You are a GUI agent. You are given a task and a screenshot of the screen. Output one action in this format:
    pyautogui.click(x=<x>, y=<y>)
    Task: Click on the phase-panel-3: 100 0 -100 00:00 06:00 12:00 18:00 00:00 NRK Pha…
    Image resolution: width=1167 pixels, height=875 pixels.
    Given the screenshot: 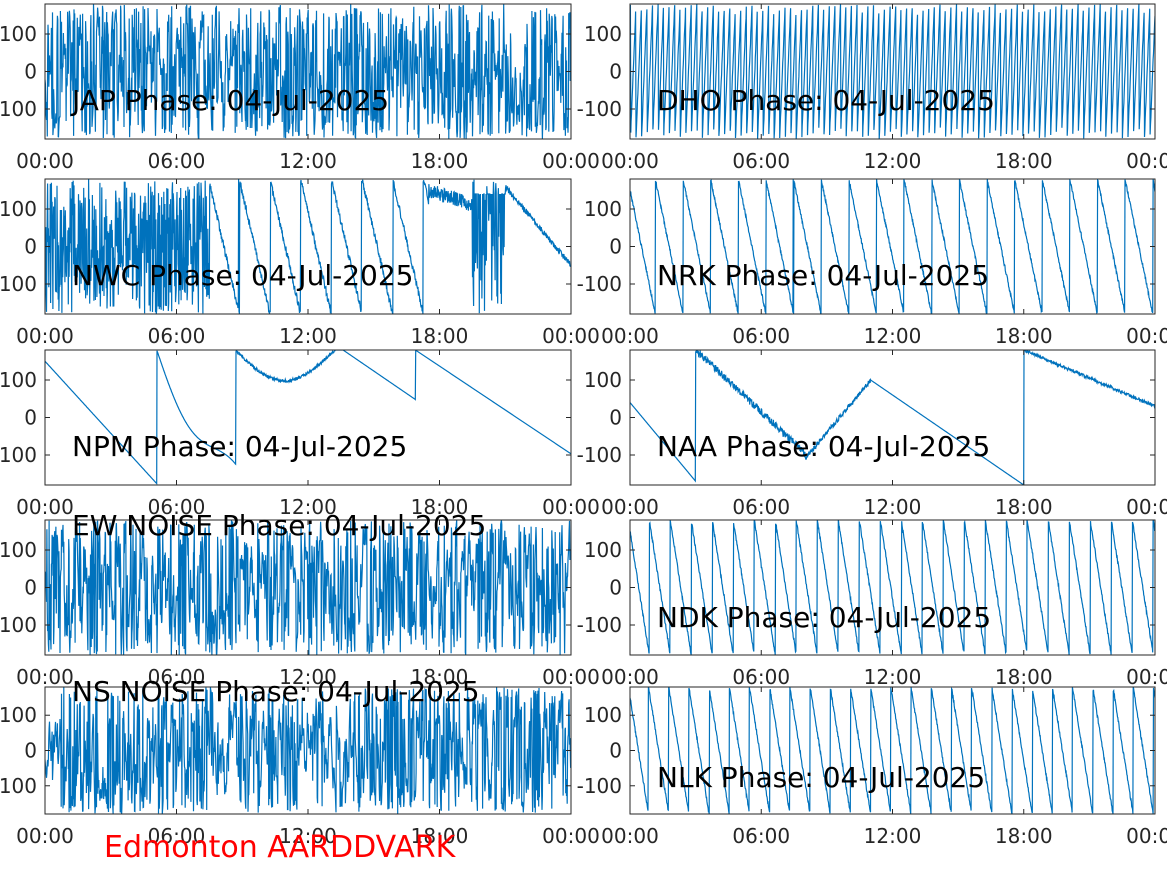 What is the action you would take?
    pyautogui.click(x=872, y=263)
    